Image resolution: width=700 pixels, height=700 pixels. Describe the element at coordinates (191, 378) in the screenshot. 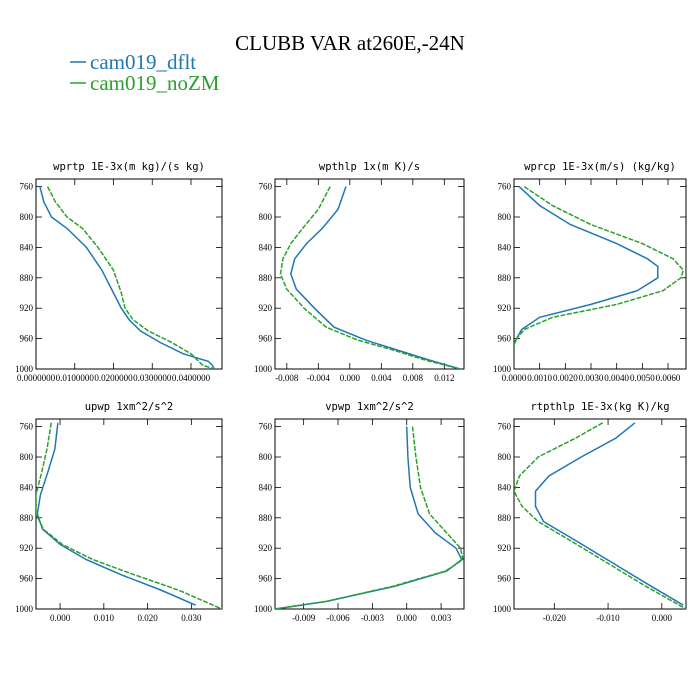

I see `x-tick-label: 0.0400000` at that location.